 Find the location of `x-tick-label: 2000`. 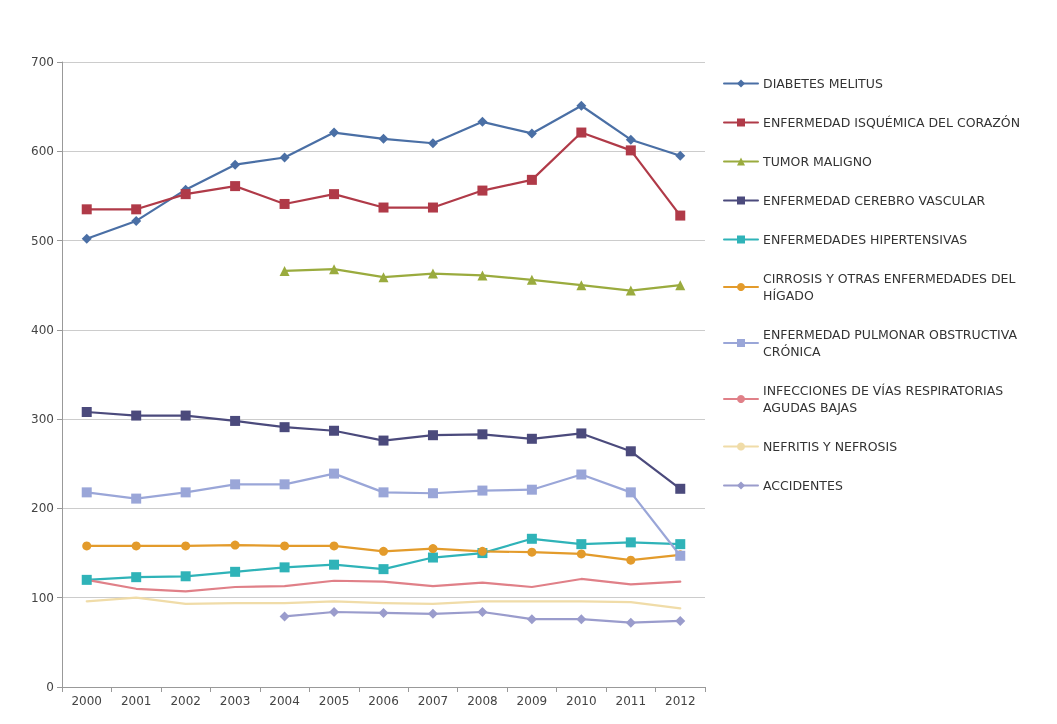

x-tick-label: 2000 is located at coordinates (86, 701).